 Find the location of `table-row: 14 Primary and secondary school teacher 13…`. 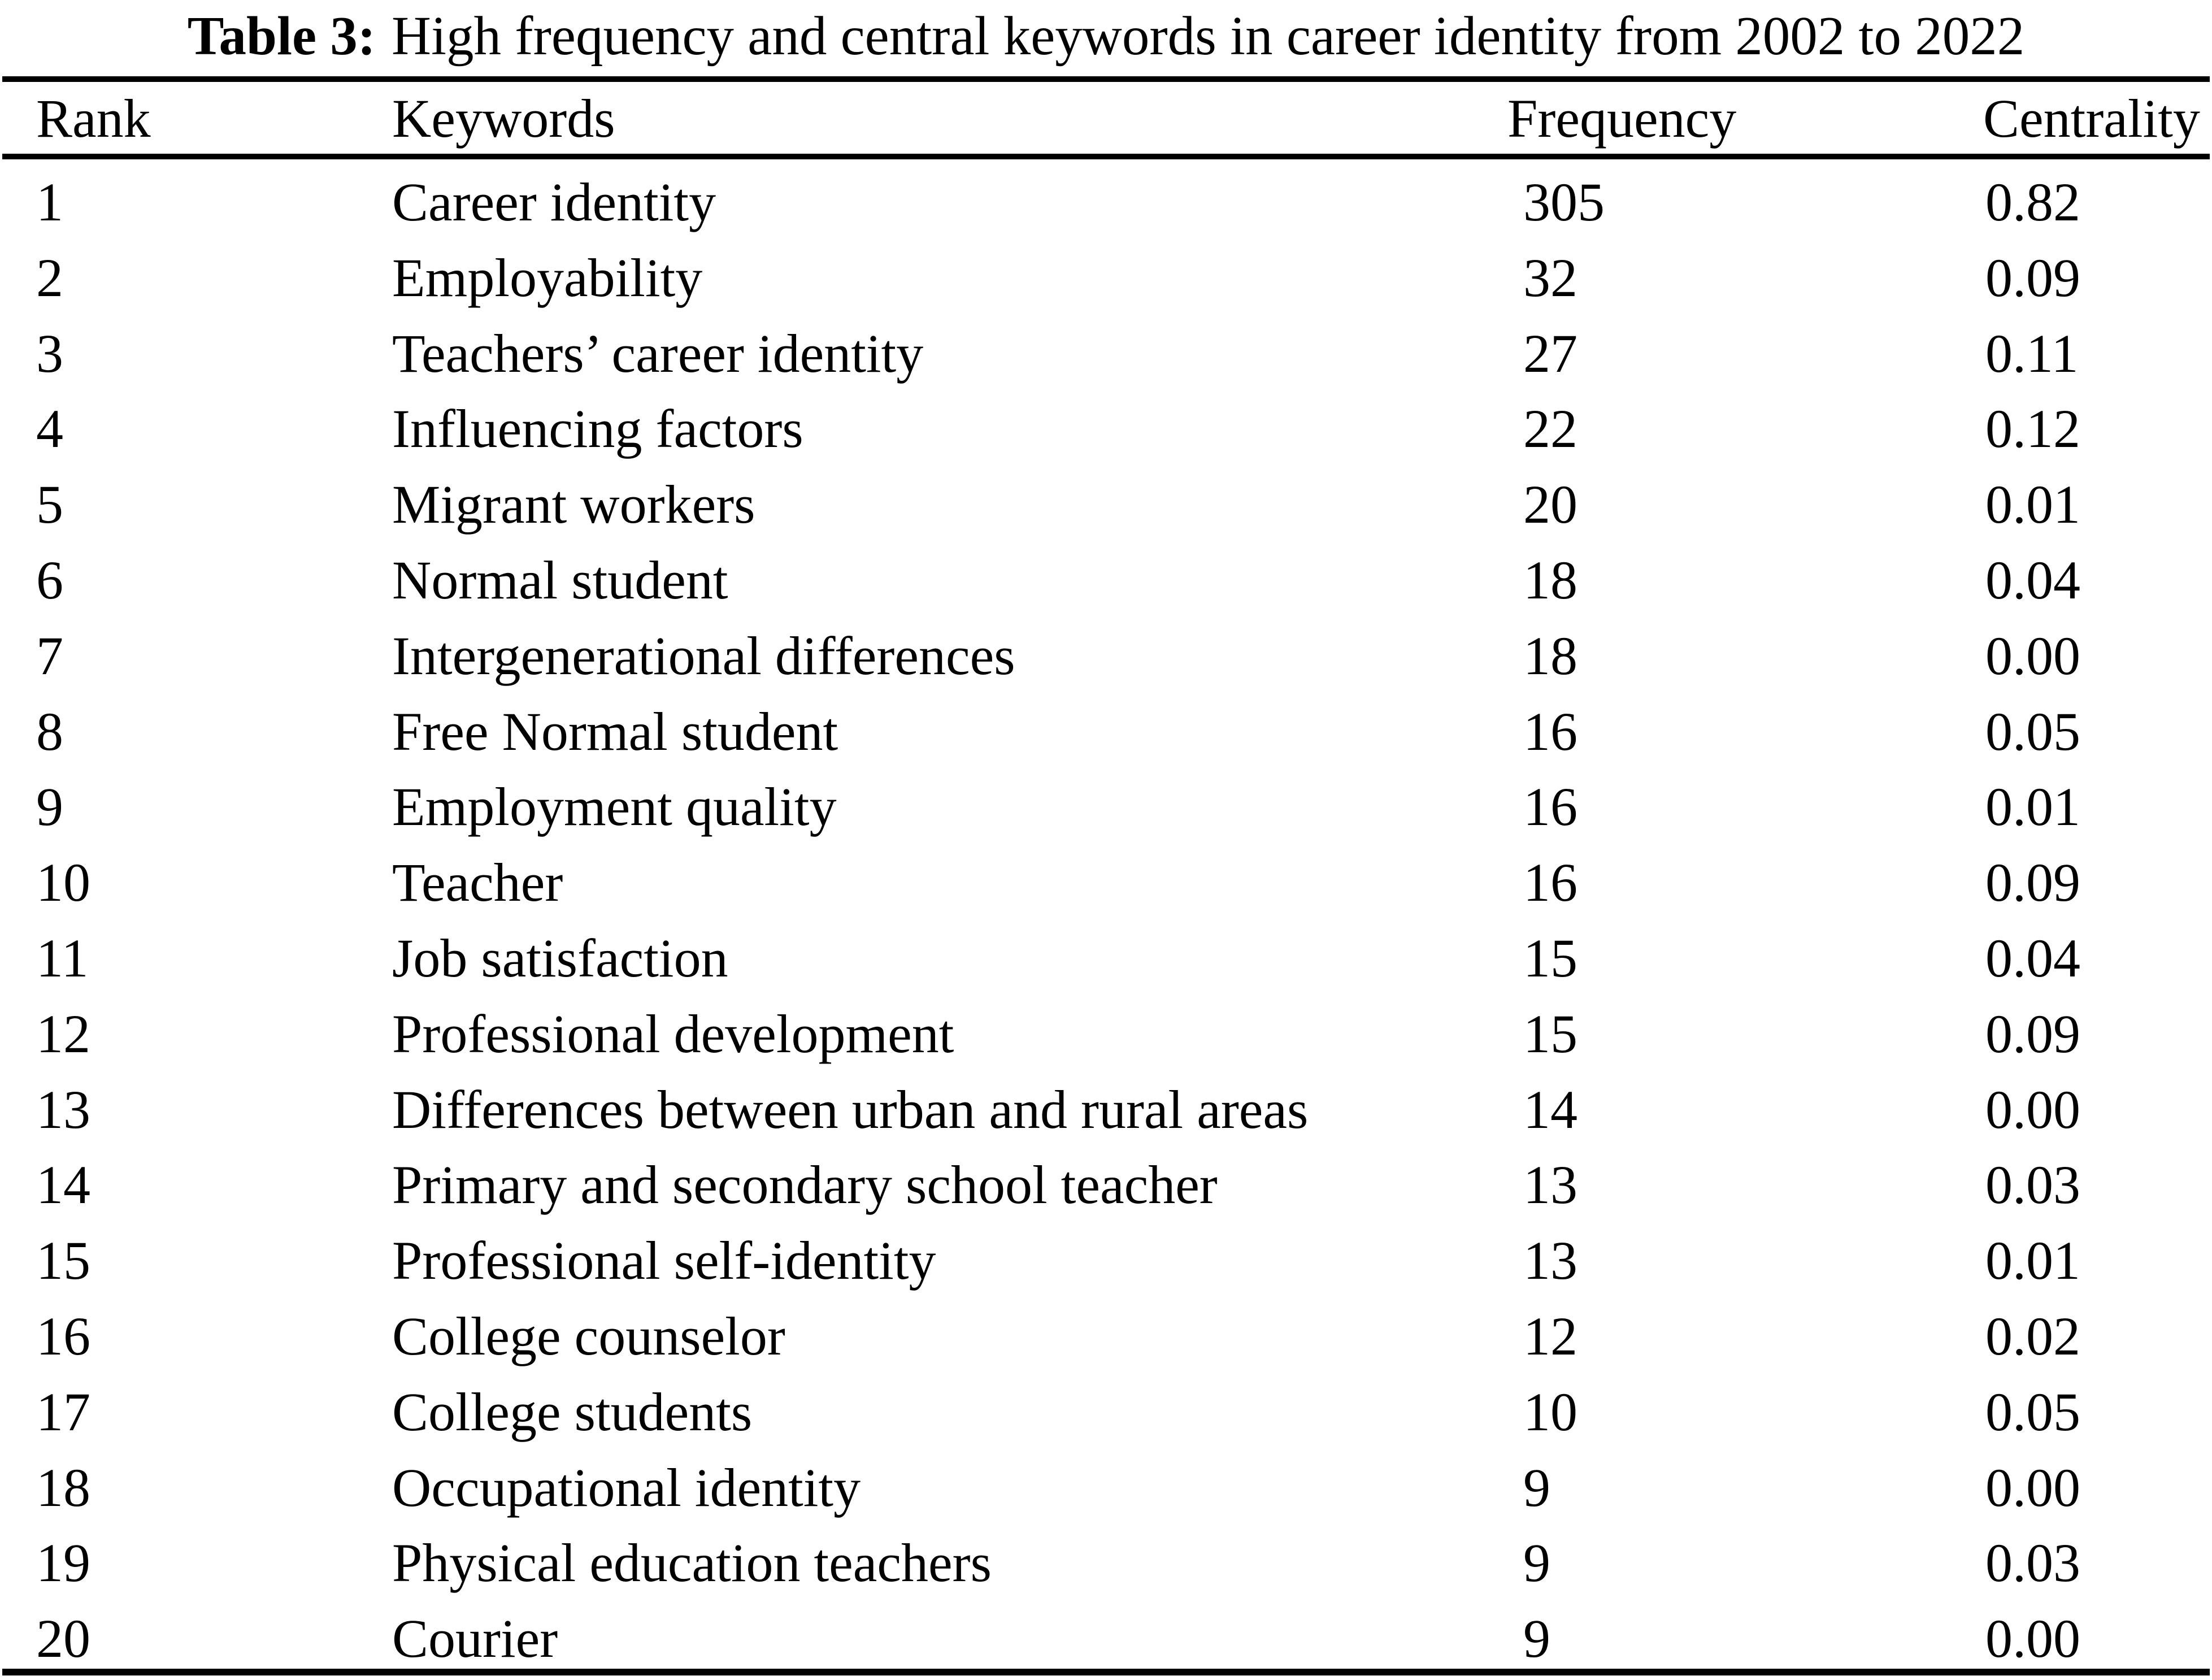

table-row: 14 Primary and secondary school teacher 13… is located at coordinates (1106, 1185).